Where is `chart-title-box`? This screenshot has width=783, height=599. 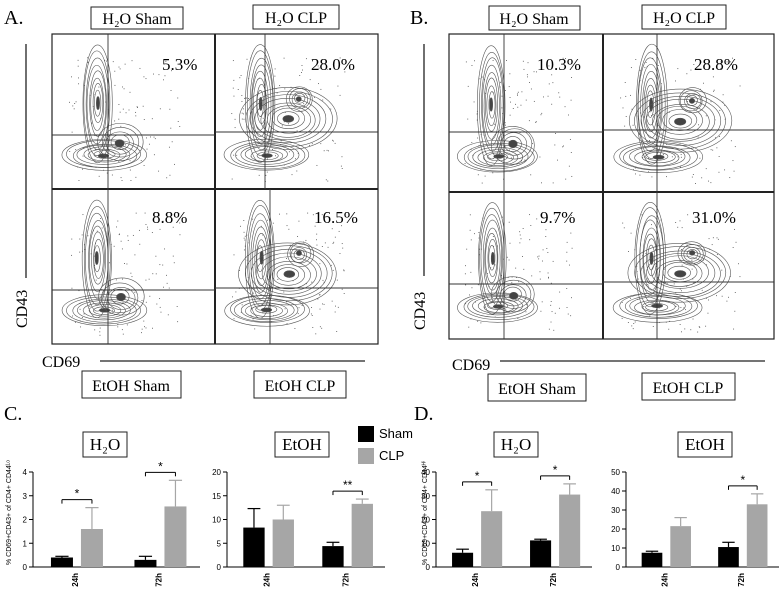 chart-title-box is located at coordinates (705, 444).